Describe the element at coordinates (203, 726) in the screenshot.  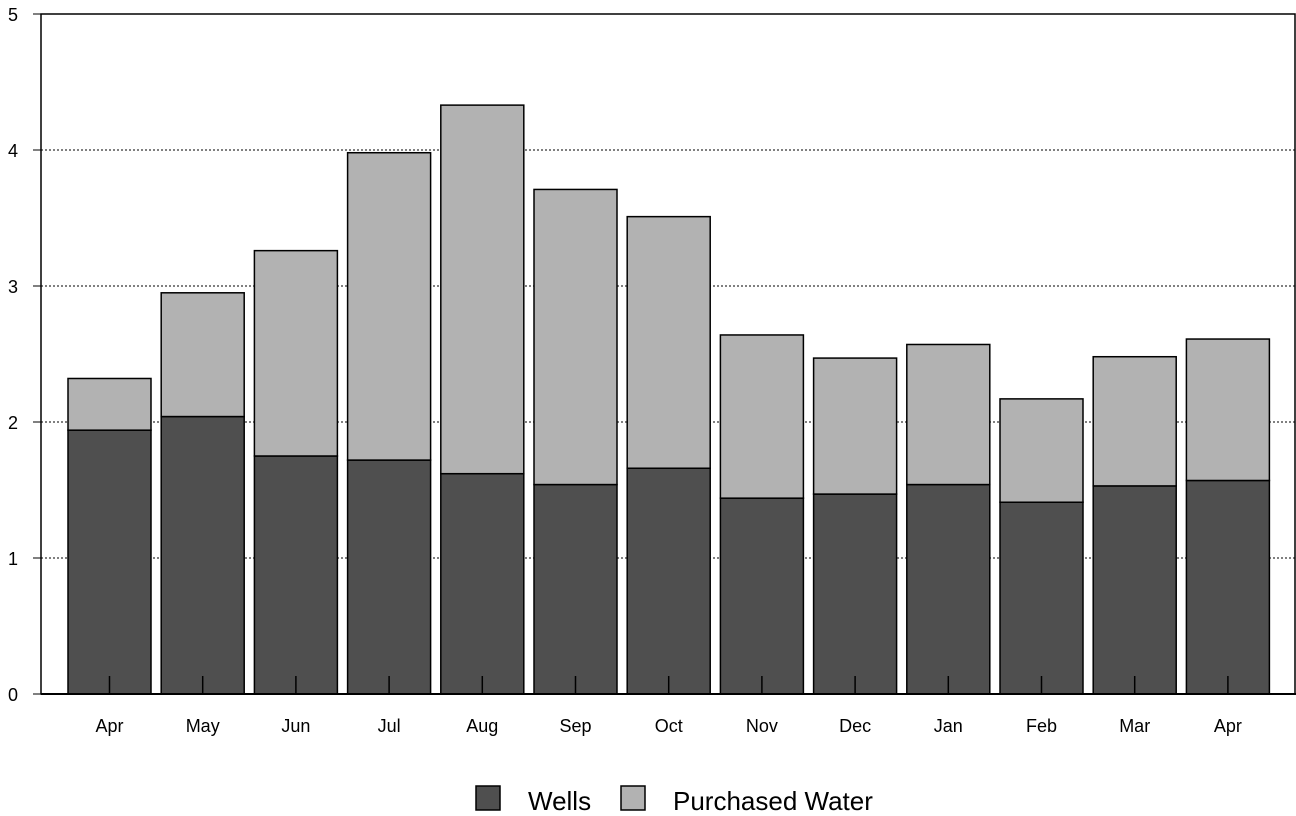
I see `x-tick-label-1: May` at that location.